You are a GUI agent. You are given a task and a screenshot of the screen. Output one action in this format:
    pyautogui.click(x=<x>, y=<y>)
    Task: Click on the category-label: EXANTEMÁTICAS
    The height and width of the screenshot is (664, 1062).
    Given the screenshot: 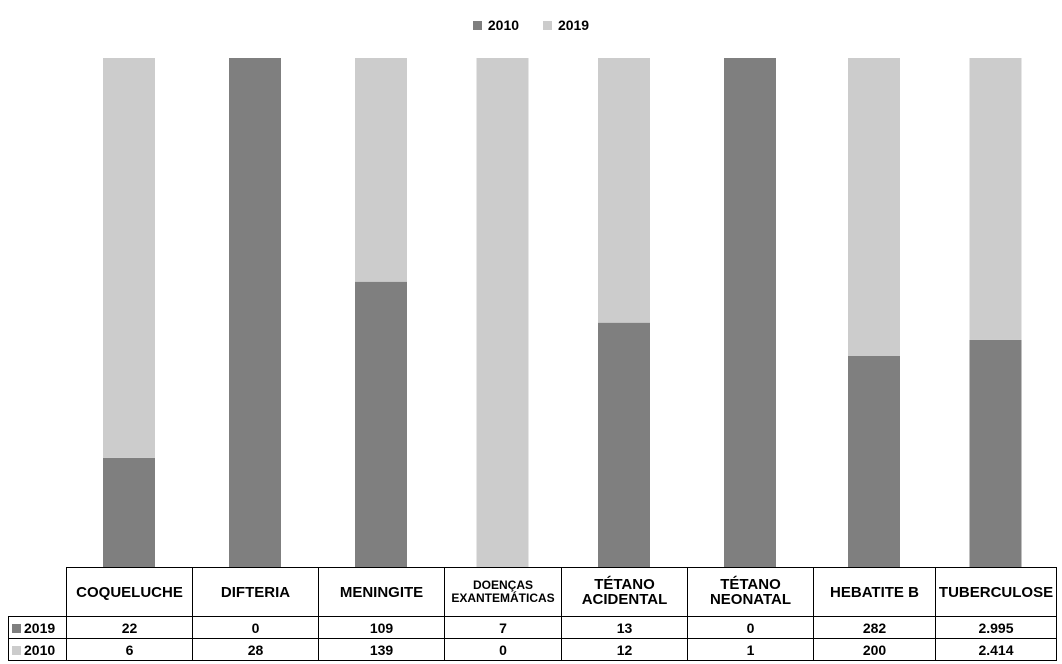 What is the action you would take?
    pyautogui.click(x=503, y=598)
    